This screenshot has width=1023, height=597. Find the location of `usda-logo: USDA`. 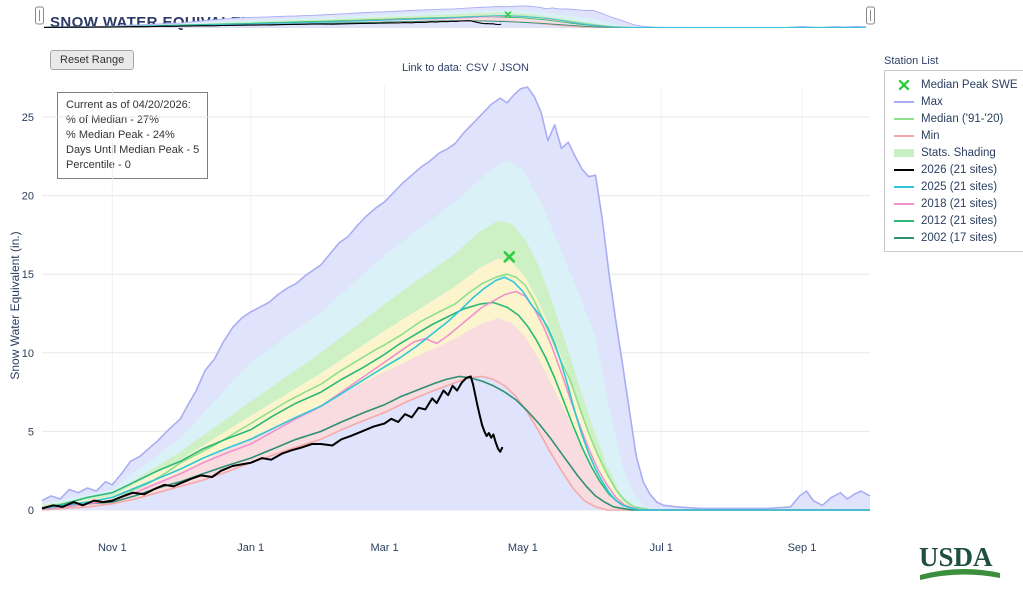

usda-logo: USDA is located at coordinates (960, 566).